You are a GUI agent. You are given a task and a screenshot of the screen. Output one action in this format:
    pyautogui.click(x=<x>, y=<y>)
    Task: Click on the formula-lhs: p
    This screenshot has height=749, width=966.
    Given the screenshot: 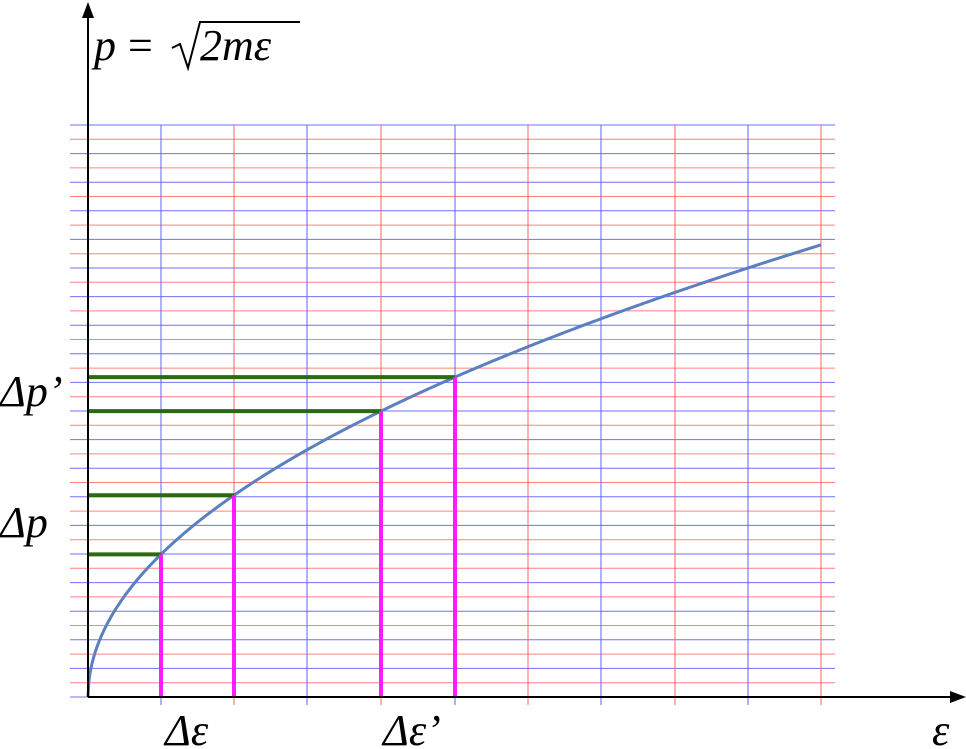 What is the action you would take?
    pyautogui.click(x=103, y=45)
    